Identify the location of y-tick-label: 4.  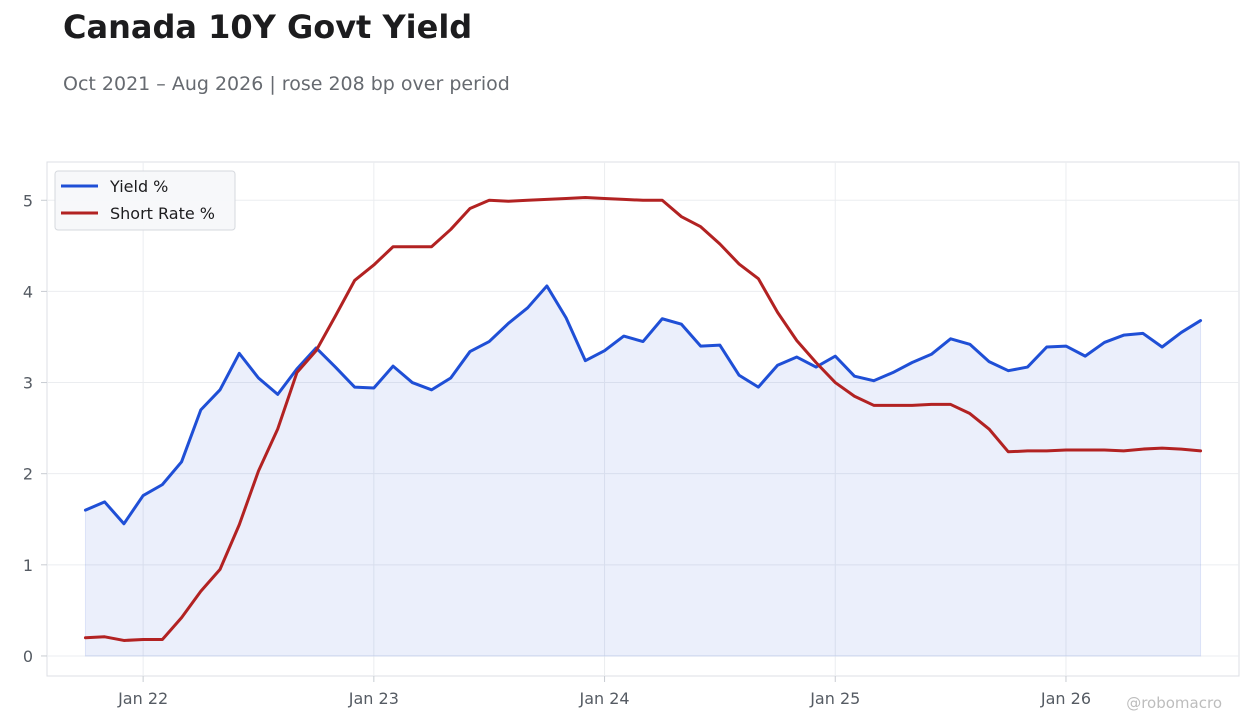
(28, 291).